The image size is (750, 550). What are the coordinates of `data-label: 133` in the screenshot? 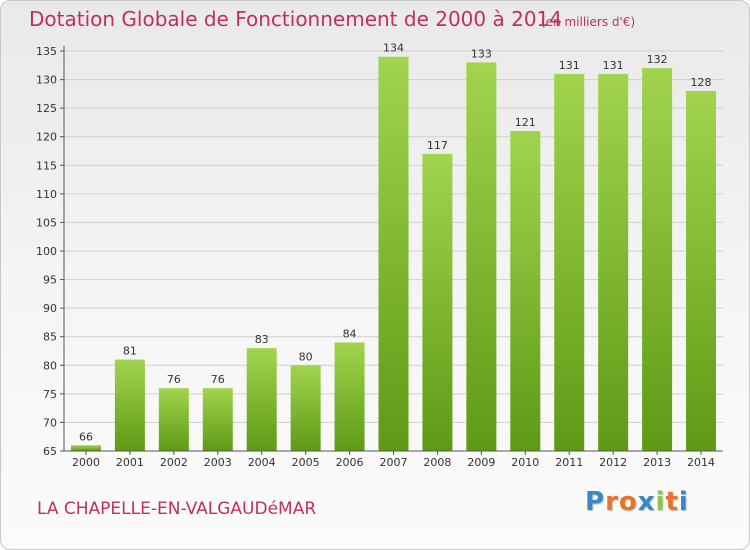 It's located at (481, 53).